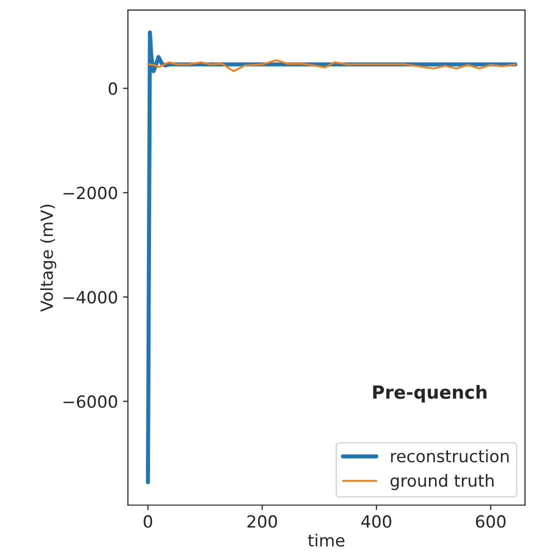 The height and width of the screenshot is (560, 533). What do you see at coordinates (326, 540) in the screenshot?
I see `x-axis-title: time` at bounding box center [326, 540].